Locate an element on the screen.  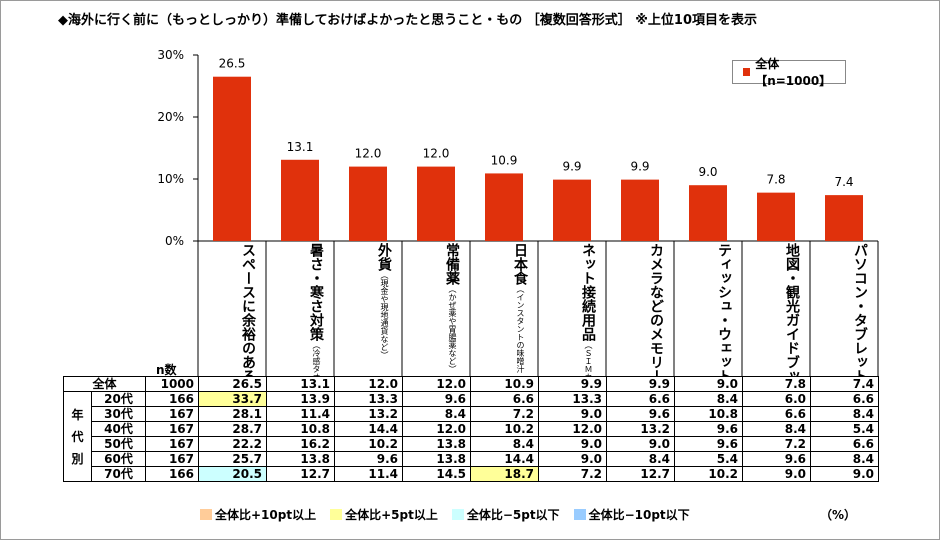
category-note: （ＳＩＭカード、Ｗｉ－Ｆｉルーターなど） is located at coordinates (588, 358).